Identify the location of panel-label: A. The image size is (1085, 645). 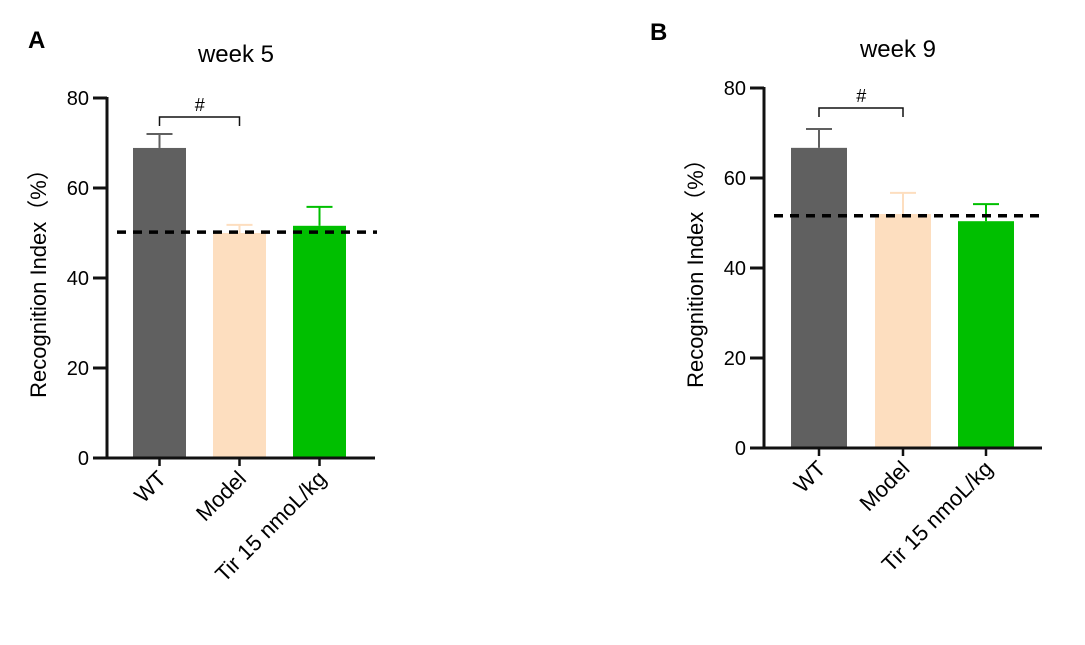
(36, 40).